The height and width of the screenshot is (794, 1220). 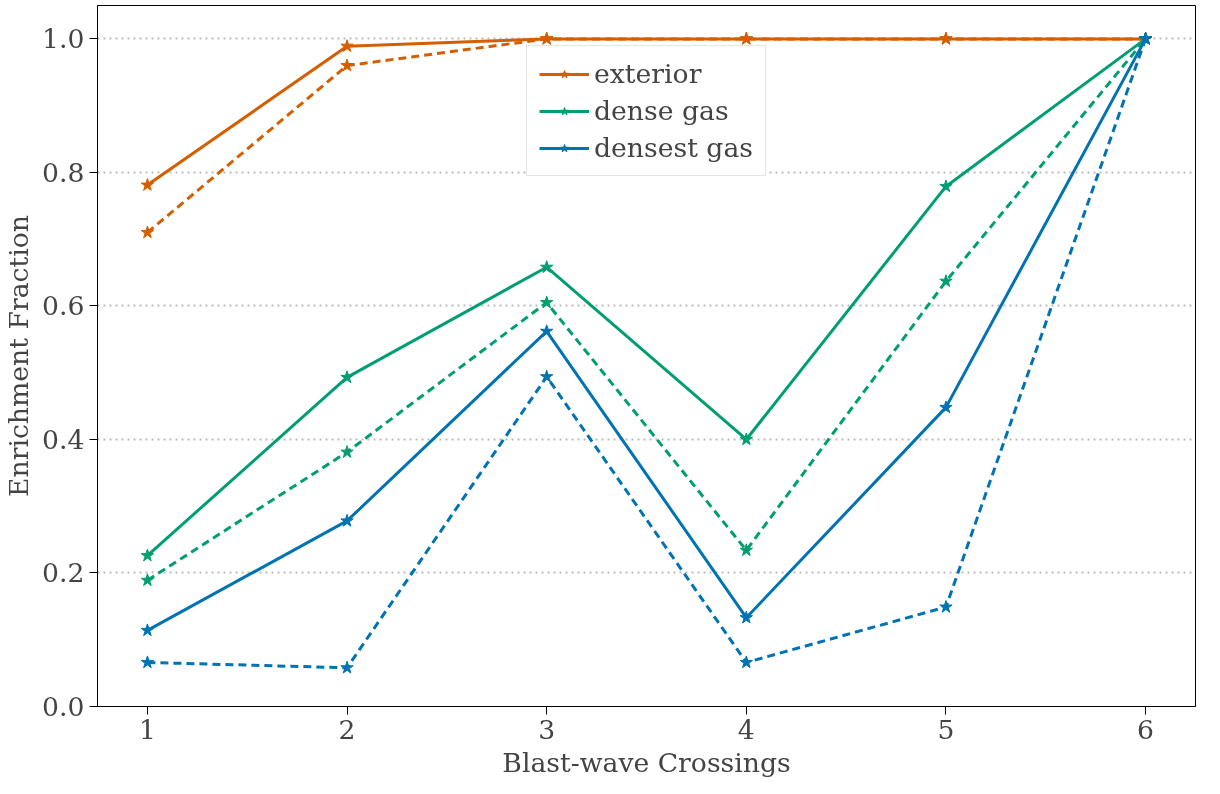 What do you see at coordinates (648, 73) in the screenshot?
I see `legend-label: exterior` at bounding box center [648, 73].